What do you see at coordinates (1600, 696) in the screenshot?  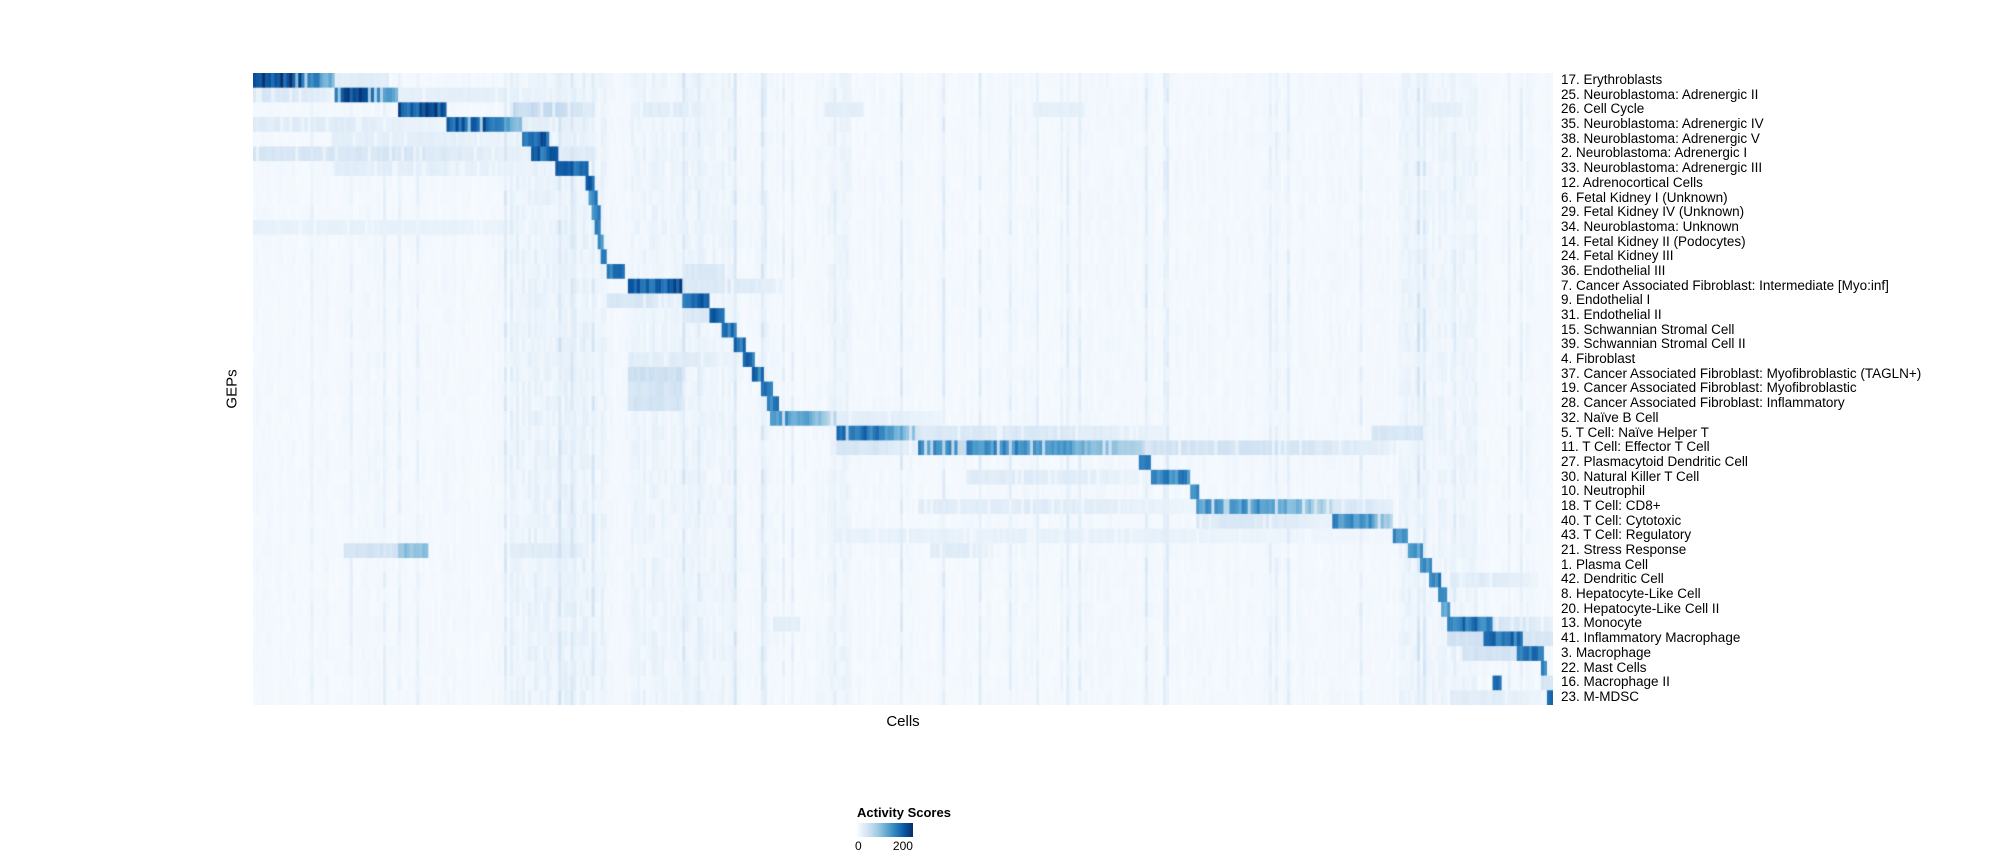 I see `row-label: 23. M-MDSC` at bounding box center [1600, 696].